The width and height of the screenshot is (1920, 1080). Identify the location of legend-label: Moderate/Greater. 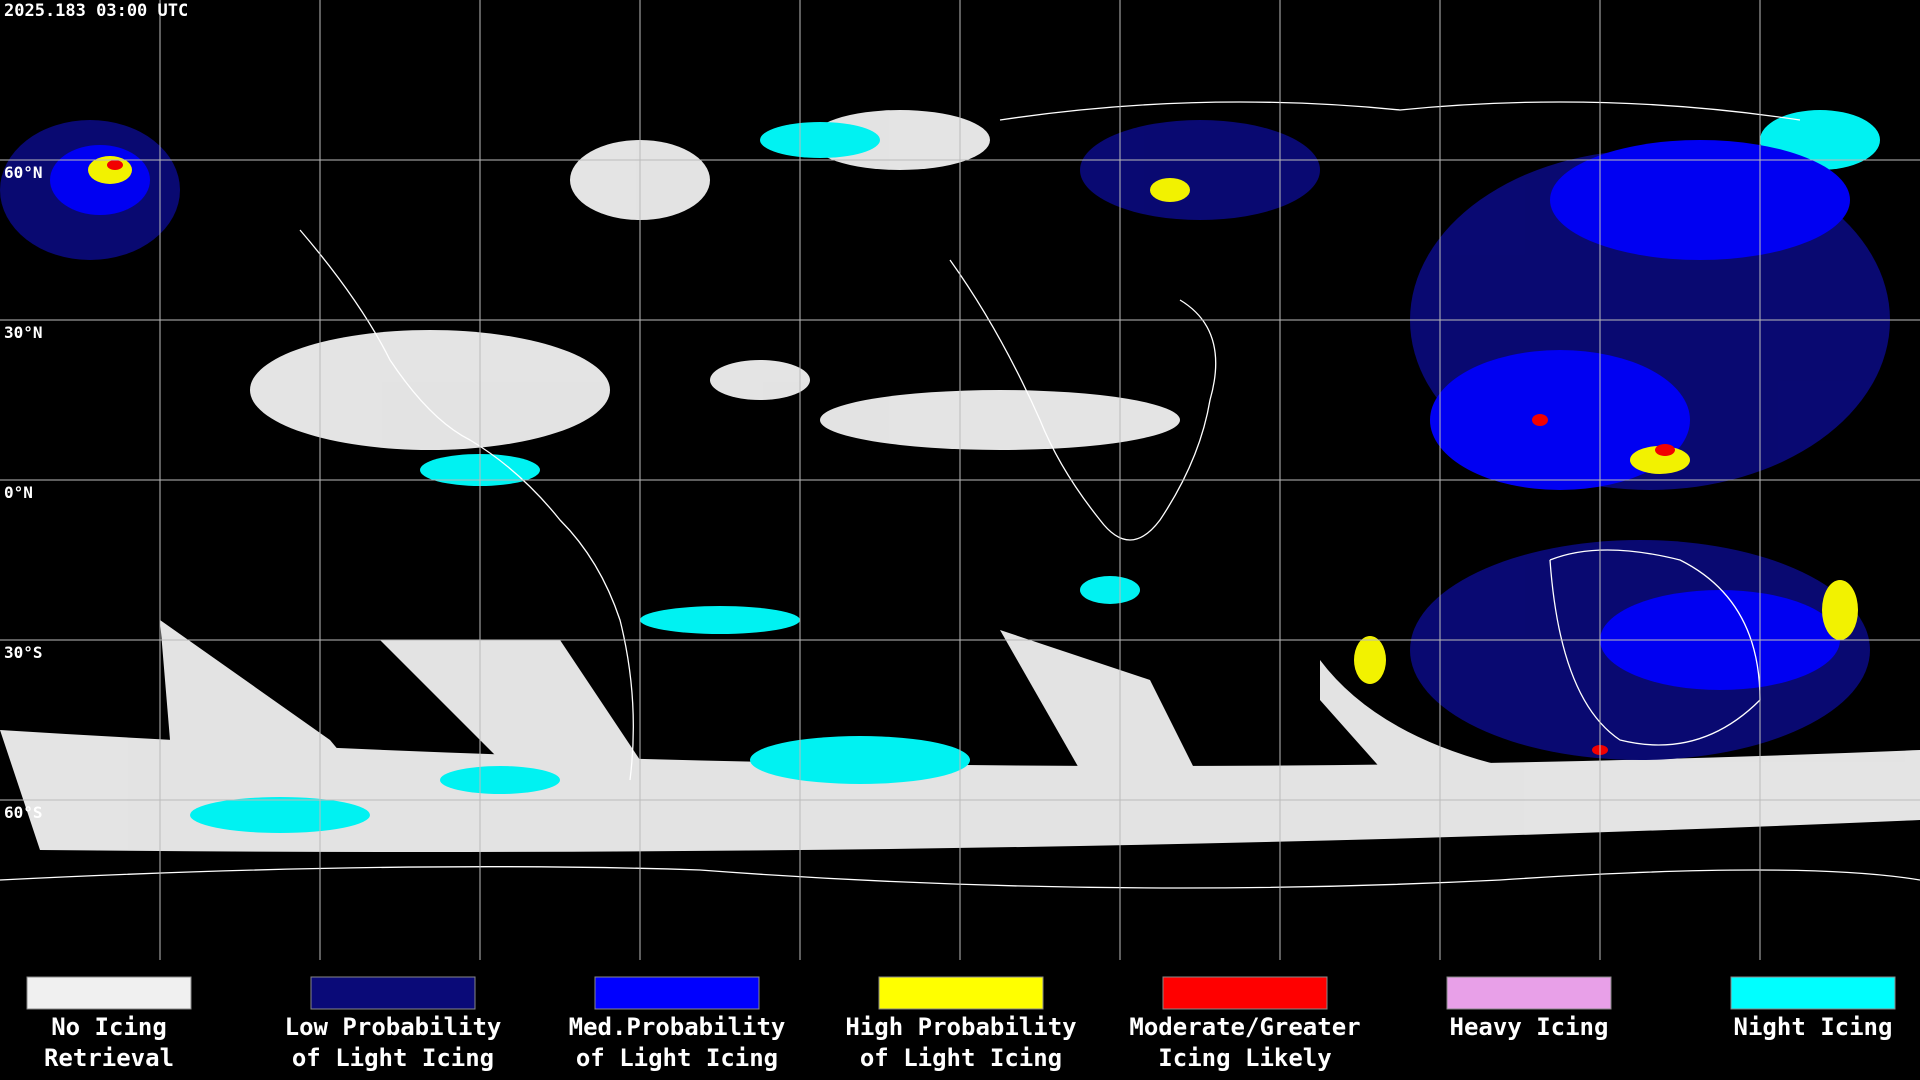
(1244, 1027).